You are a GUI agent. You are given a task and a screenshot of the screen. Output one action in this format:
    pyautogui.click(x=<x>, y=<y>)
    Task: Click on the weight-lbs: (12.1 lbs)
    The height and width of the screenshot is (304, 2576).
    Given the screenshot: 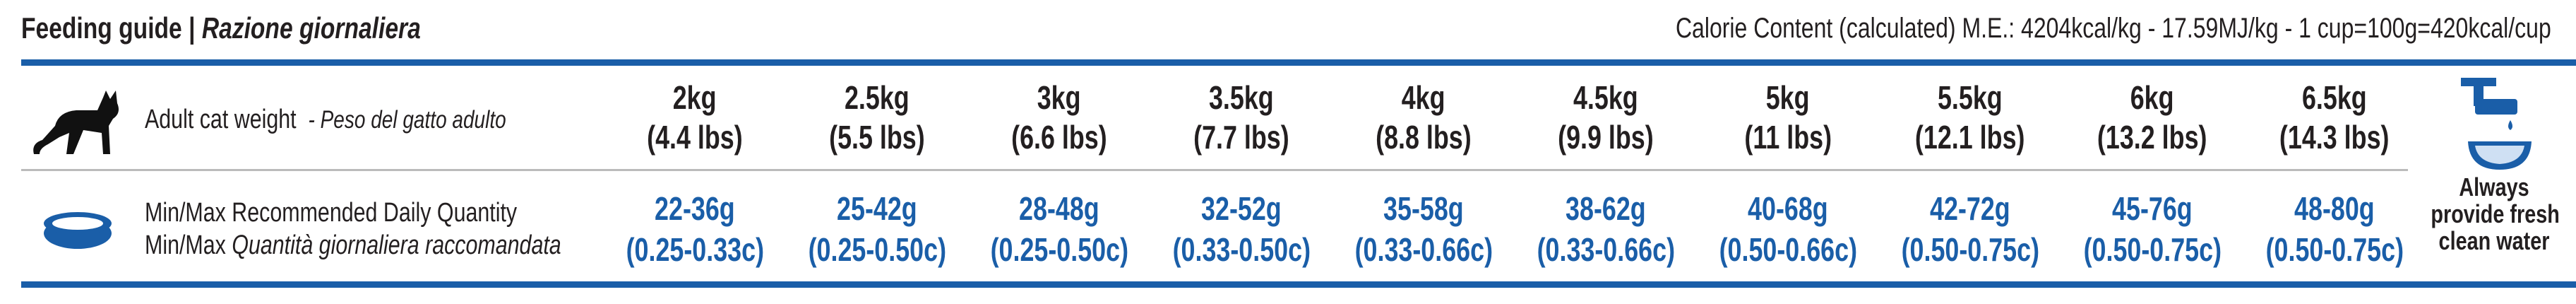 What is the action you would take?
    pyautogui.click(x=1970, y=137)
    